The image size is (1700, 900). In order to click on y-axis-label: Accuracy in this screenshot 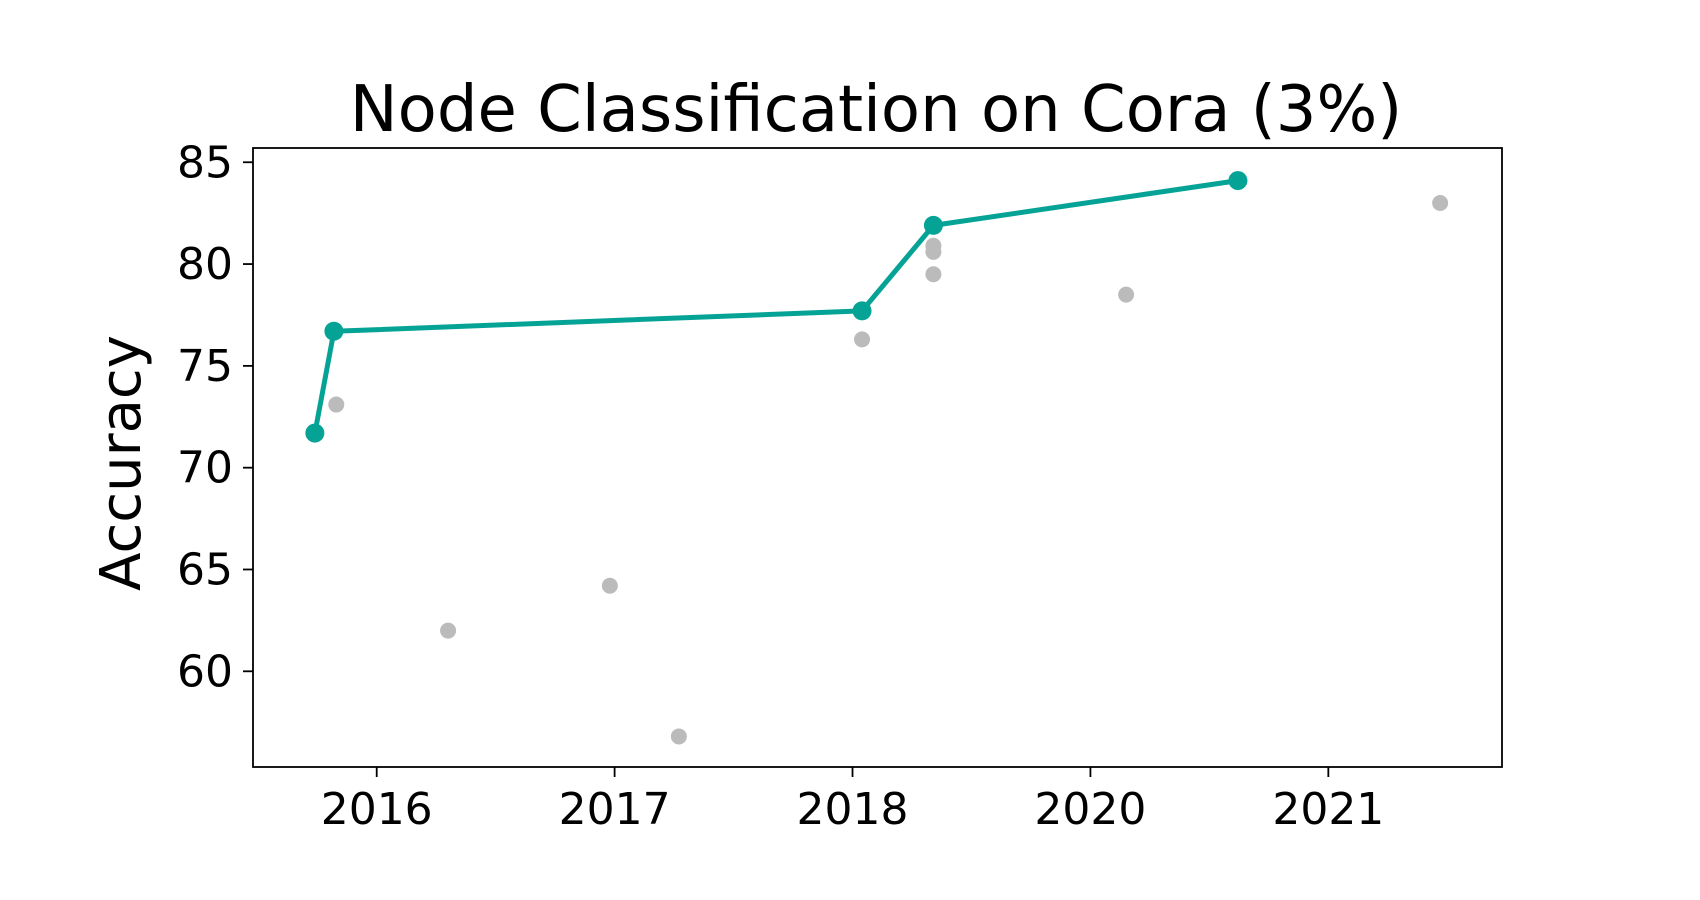, I will do `click(121, 463)`.